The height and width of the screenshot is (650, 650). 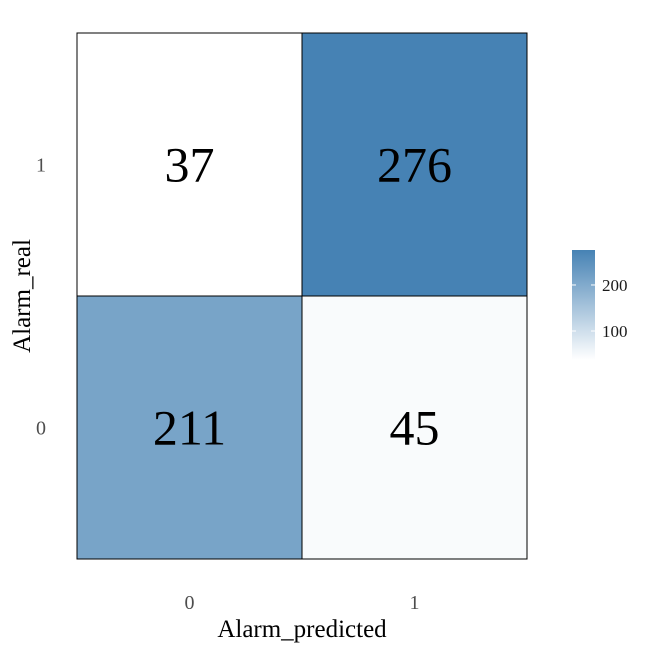 I want to click on y-tick-label: 0, so click(x=41, y=429).